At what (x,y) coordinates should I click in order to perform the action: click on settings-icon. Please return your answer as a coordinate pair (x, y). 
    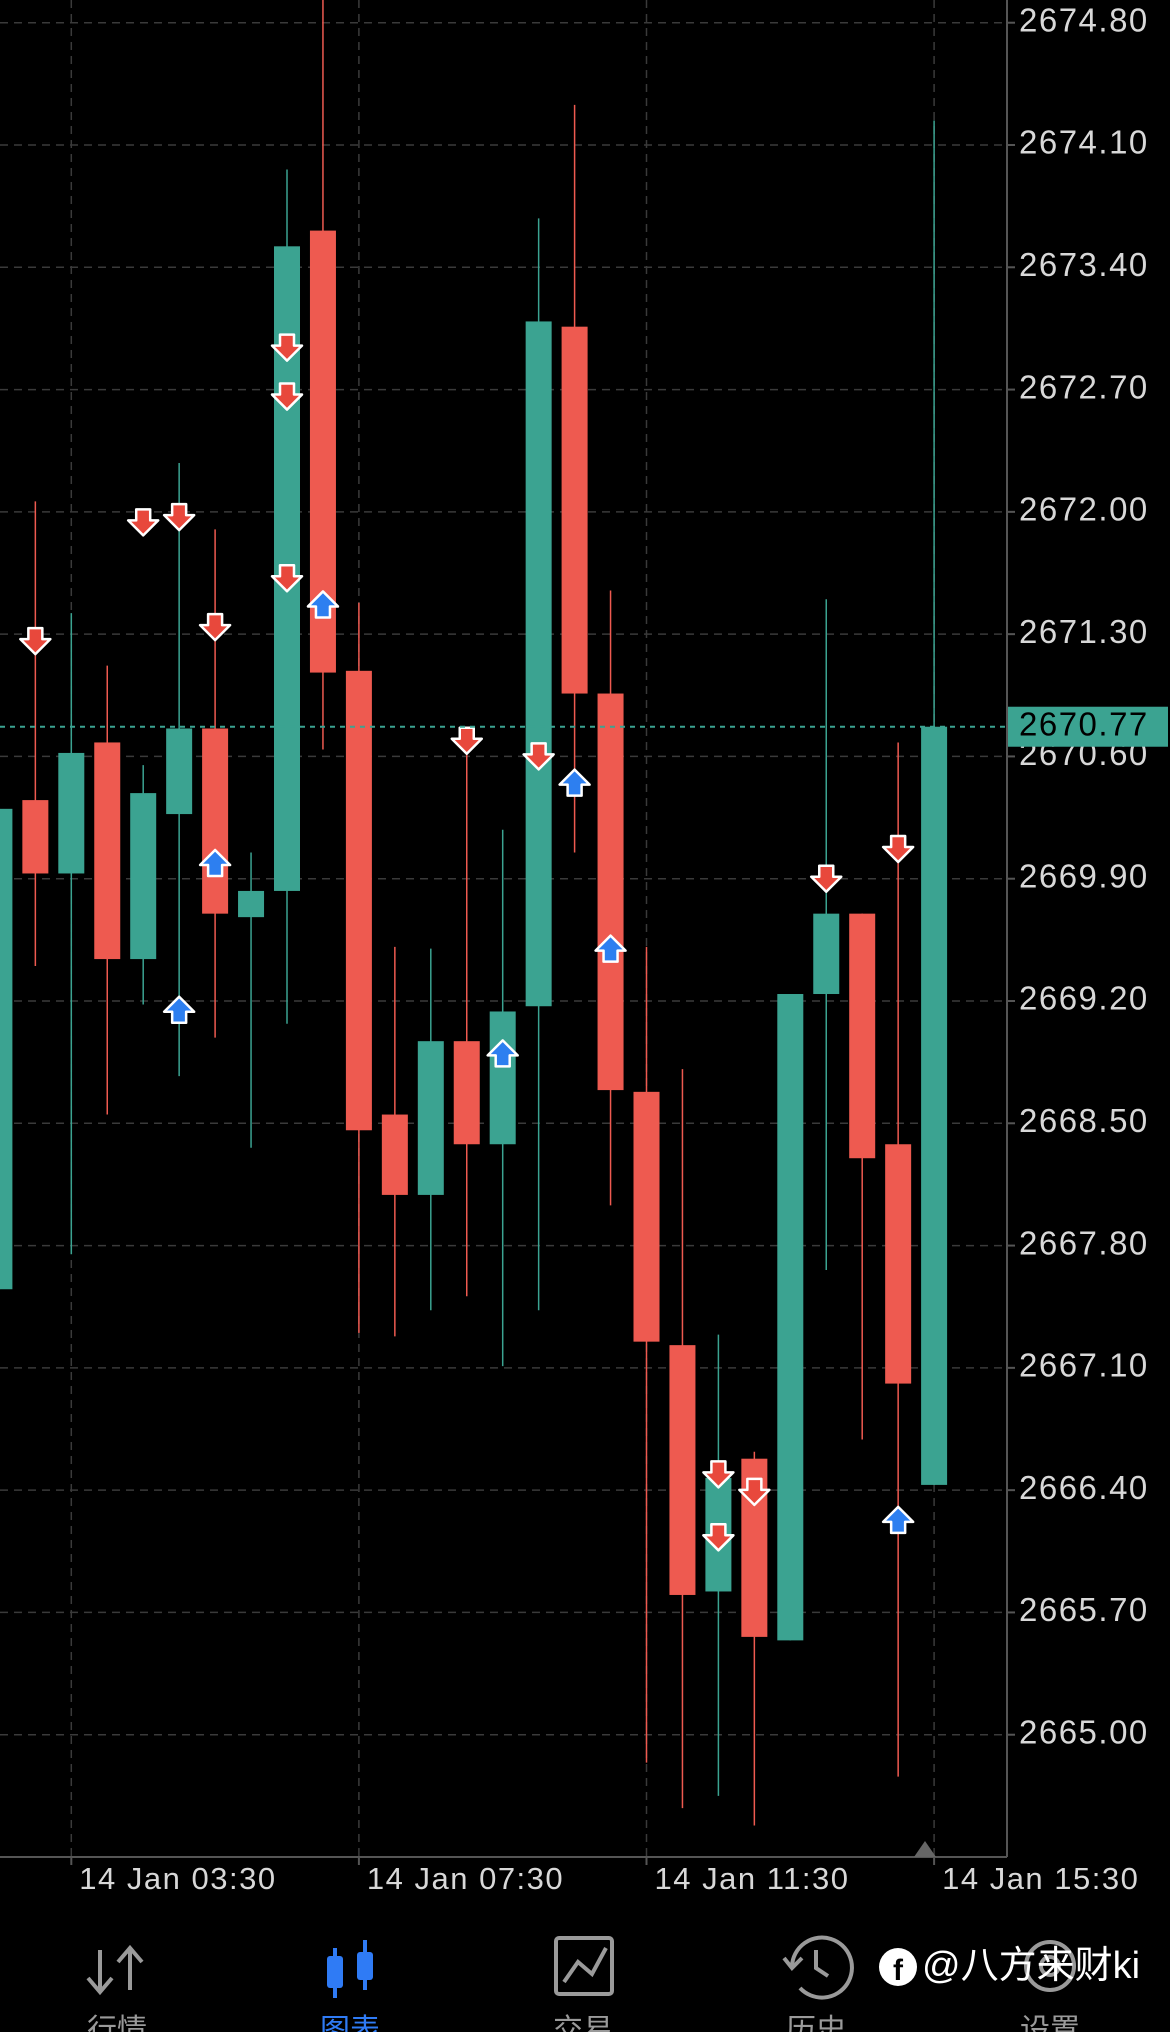
    Looking at the image, I should click on (1050, 1966).